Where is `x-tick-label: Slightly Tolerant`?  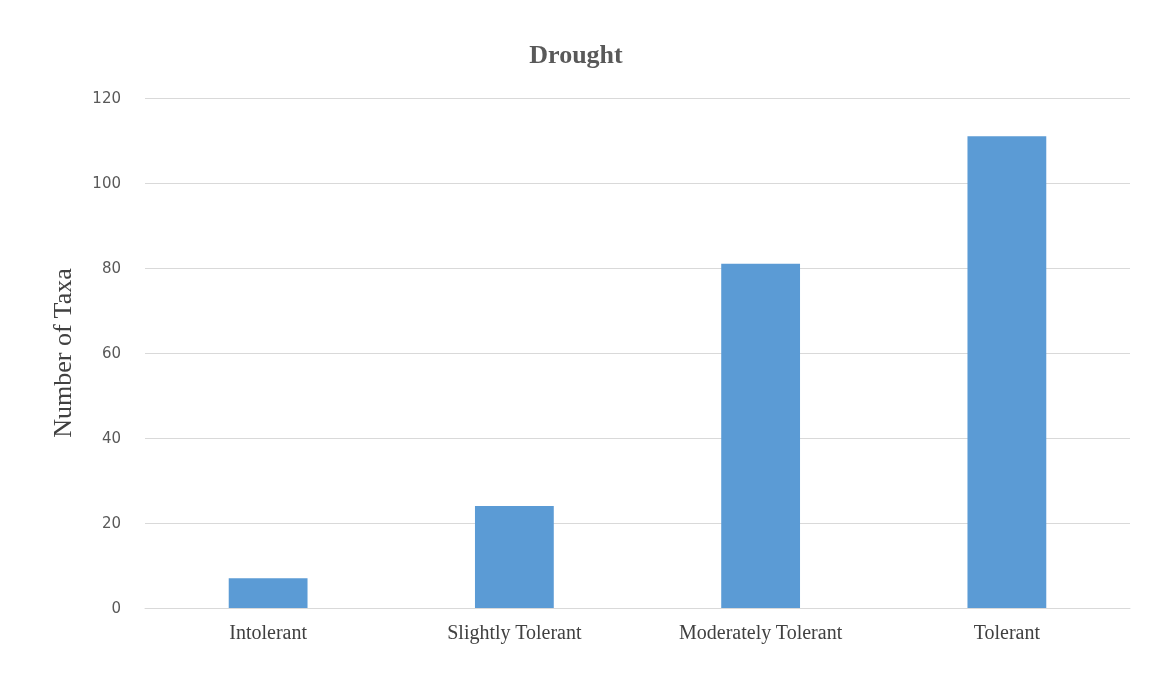
x-tick-label: Slightly Tolerant is located at coordinates (514, 632).